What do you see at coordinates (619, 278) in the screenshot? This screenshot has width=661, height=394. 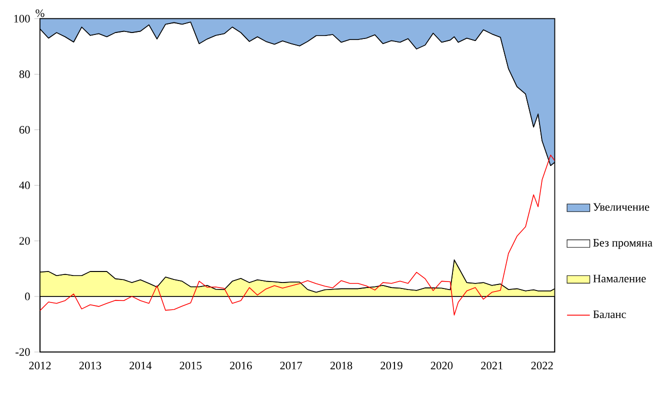 I see `legend-label: Намаление` at bounding box center [619, 278].